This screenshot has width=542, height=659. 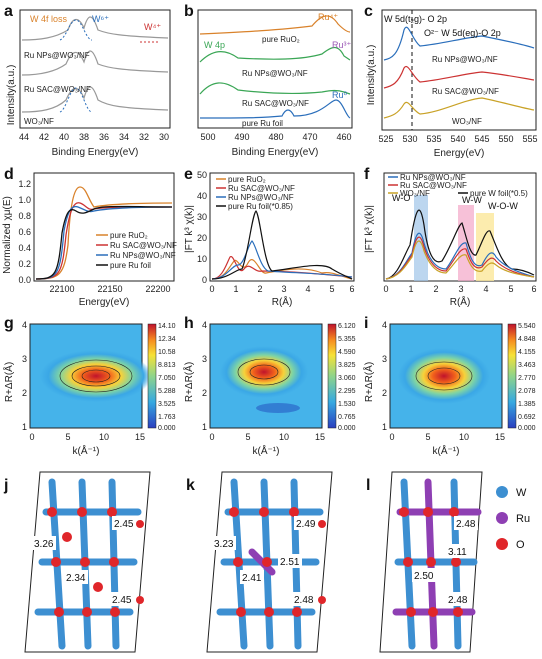 I want to click on colorbar-tick: 5.288, so click(x=167, y=391).